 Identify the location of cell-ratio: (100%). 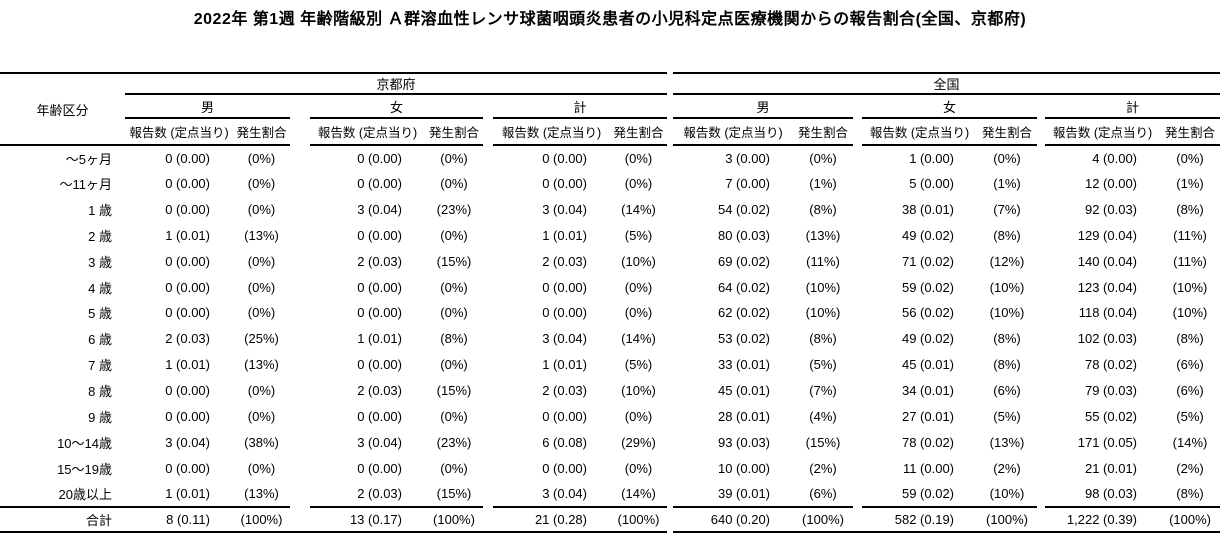
(454, 519).